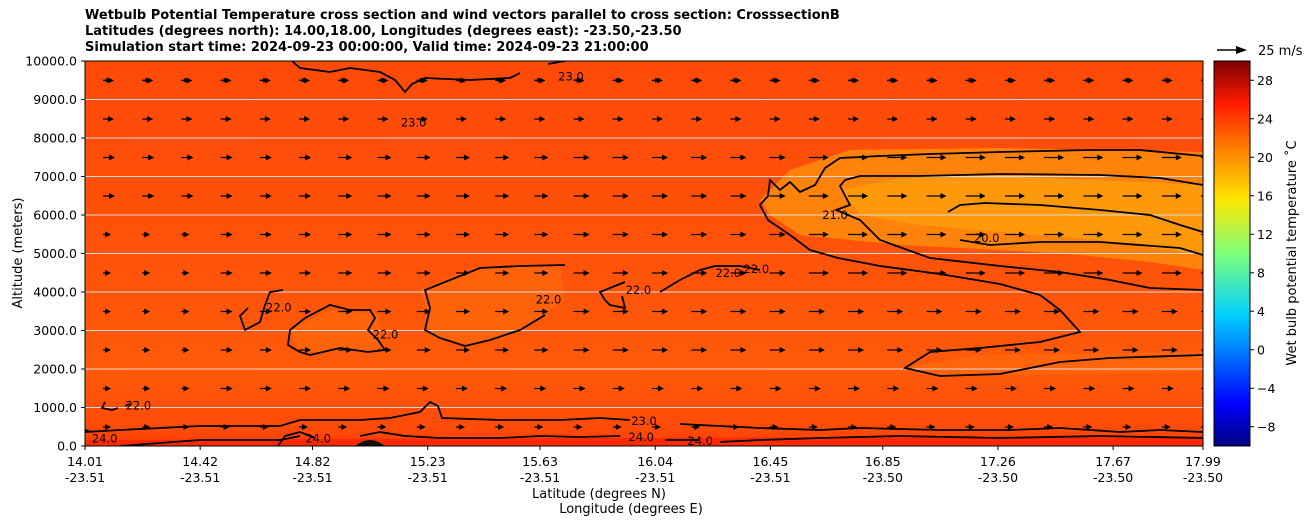 The image size is (1311, 526). Describe the element at coordinates (1261, 272) in the screenshot. I see `colorbar-tick-label: 8` at that location.